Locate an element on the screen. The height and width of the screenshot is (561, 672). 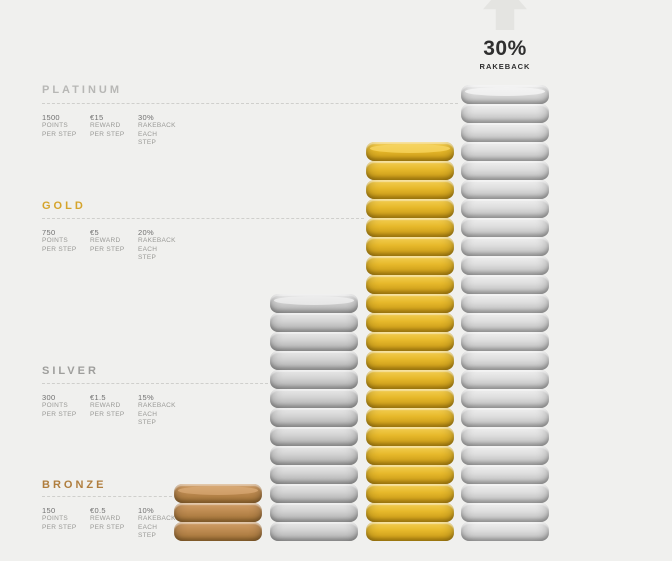
stat-reward-silver: €1.5 REWARD PER STEP is located at coordinates (109, 410).